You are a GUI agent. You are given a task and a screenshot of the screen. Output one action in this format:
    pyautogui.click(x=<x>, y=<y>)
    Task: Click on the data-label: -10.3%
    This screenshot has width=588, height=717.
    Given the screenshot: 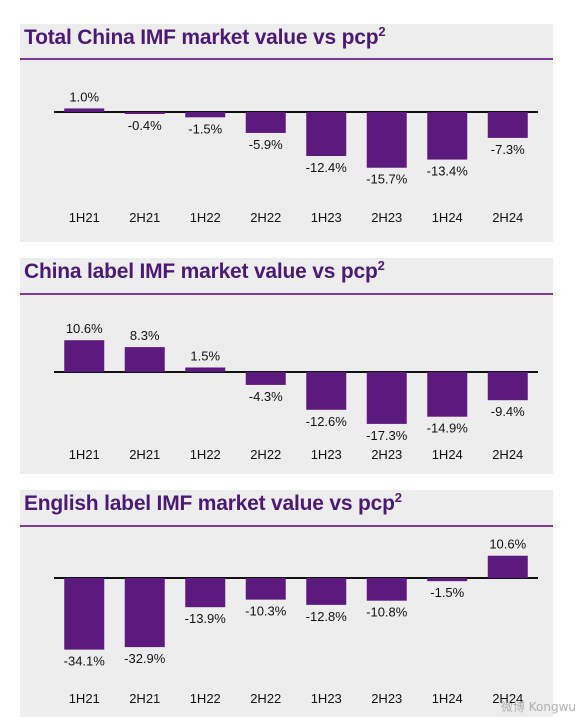 What is the action you would take?
    pyautogui.click(x=266, y=611)
    